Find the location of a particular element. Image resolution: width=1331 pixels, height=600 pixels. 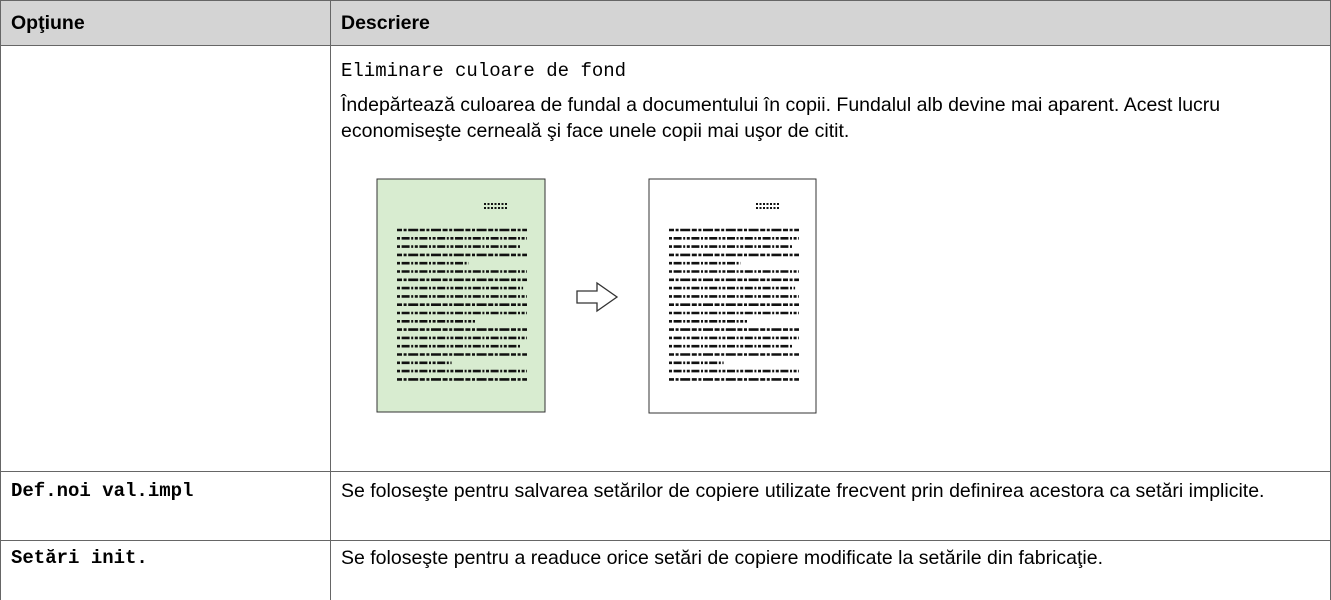

illustration is located at coordinates (596, 296).